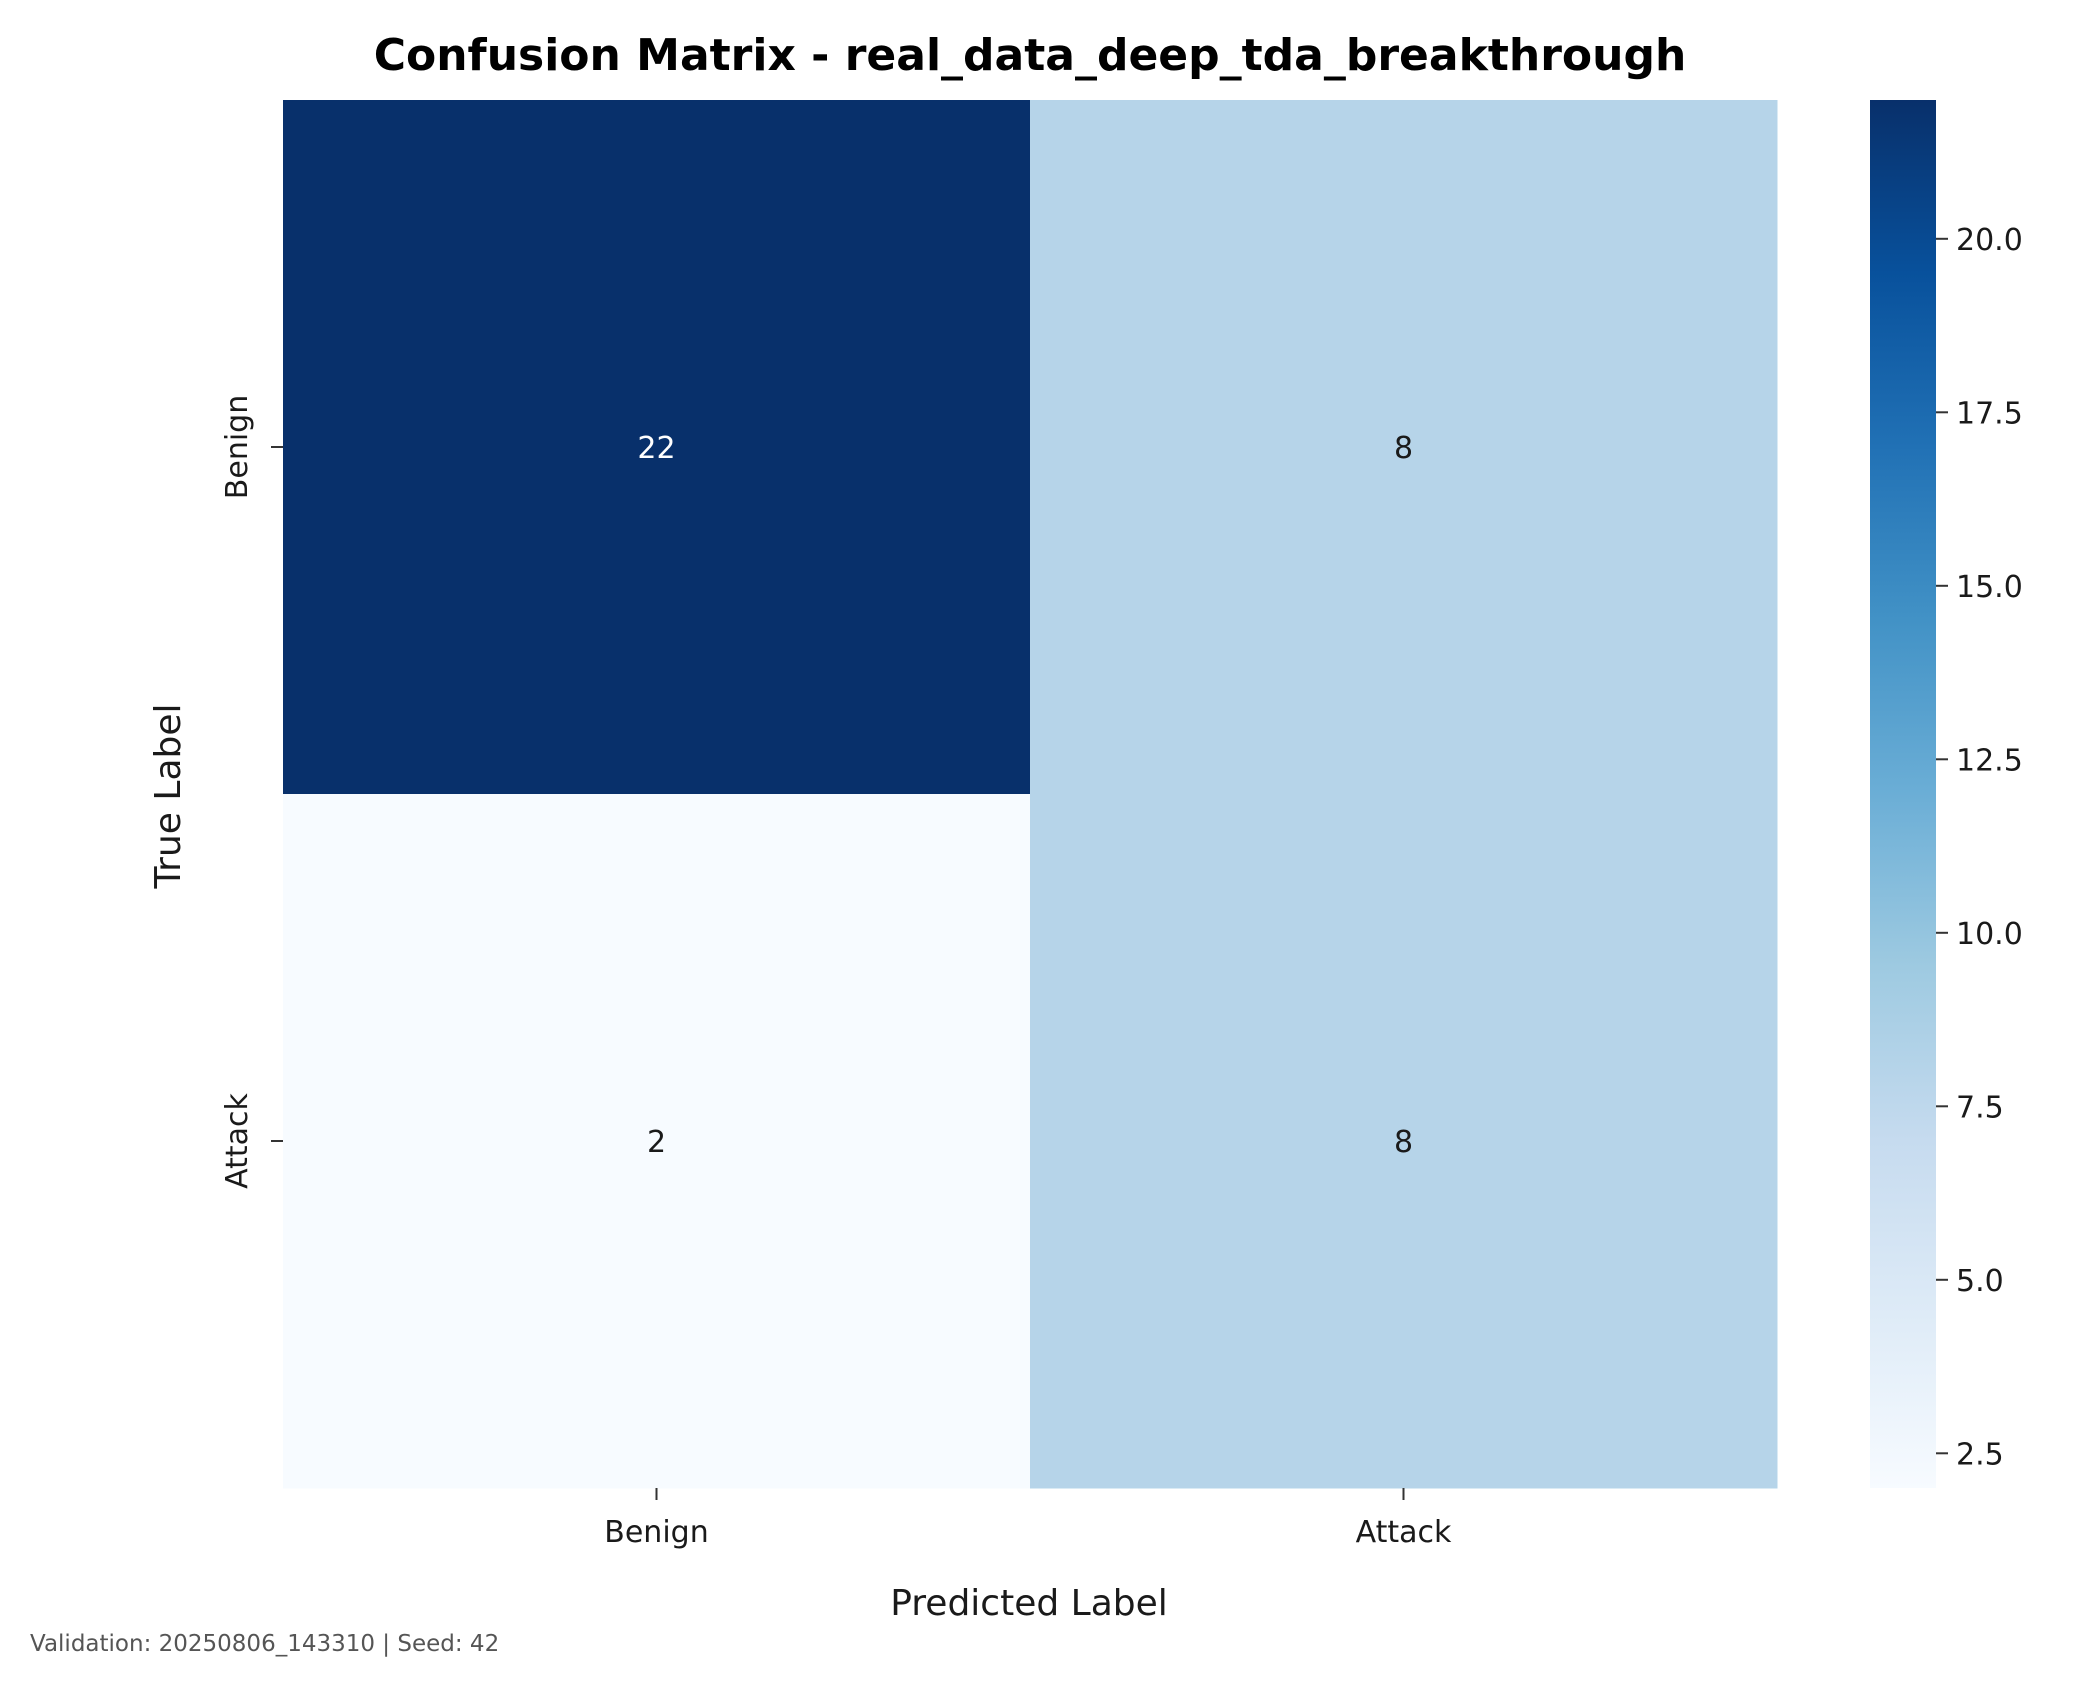  I want to click on colorbar-tick-label: 20.0, so click(1989, 240).